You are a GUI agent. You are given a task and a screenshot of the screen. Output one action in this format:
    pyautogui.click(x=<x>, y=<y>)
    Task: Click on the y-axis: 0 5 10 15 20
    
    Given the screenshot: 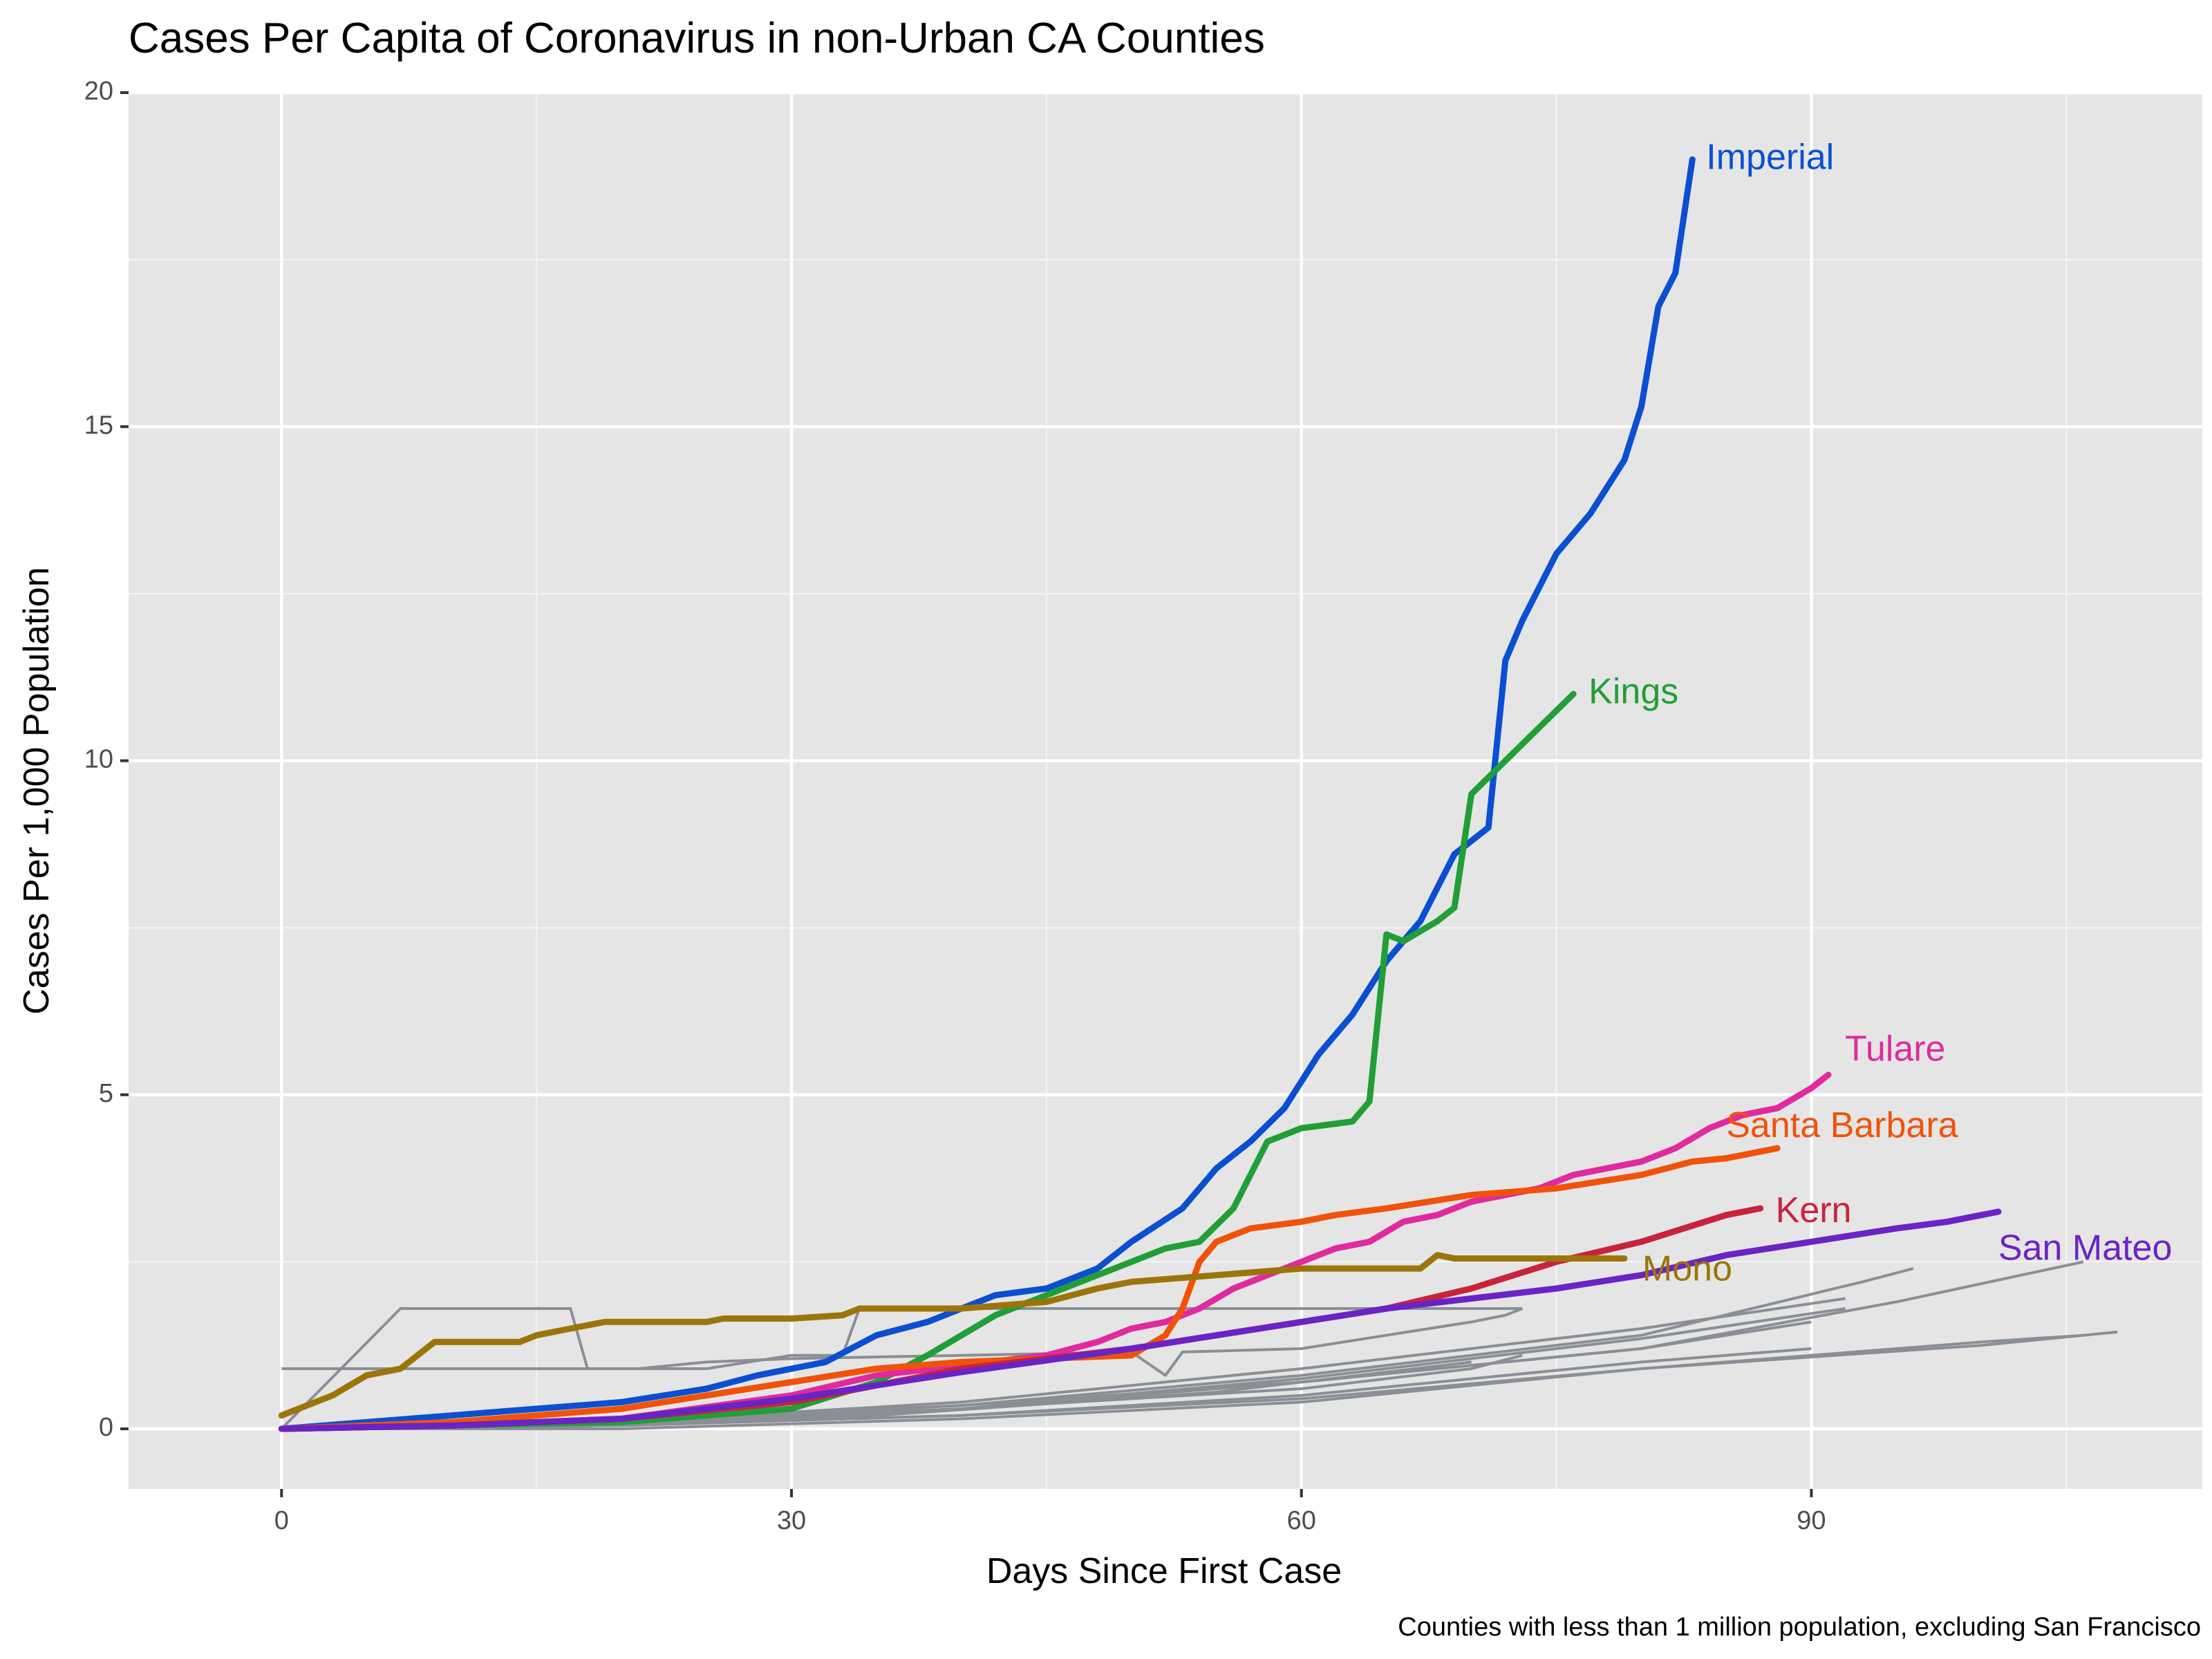 What is the action you would take?
    pyautogui.click(x=106, y=759)
    